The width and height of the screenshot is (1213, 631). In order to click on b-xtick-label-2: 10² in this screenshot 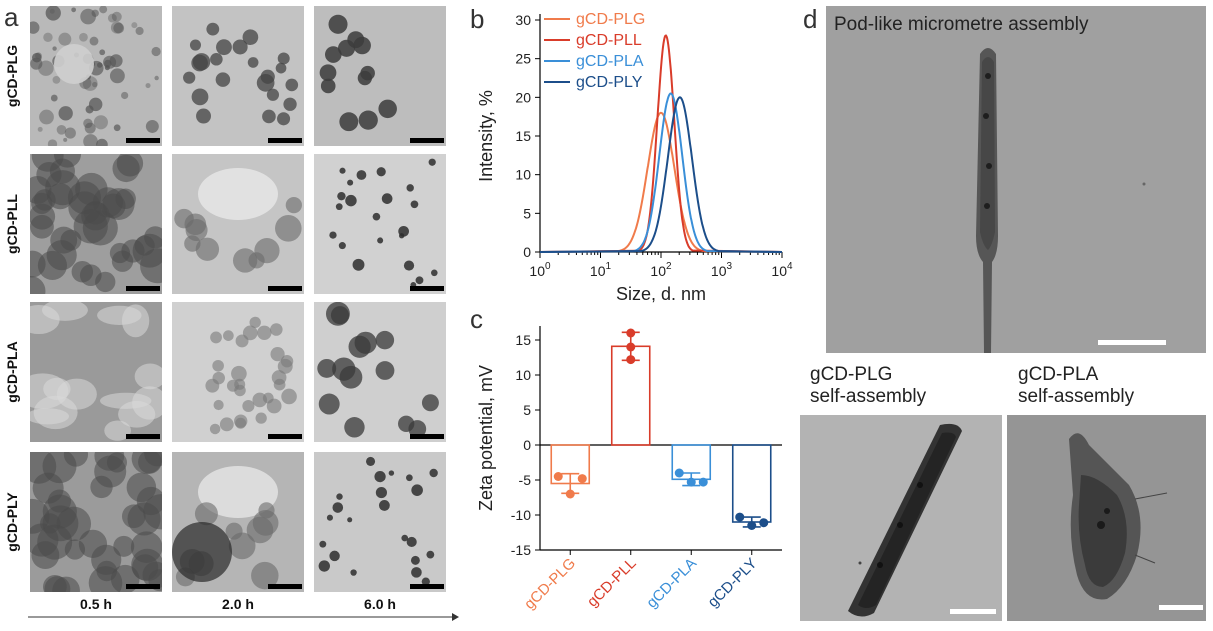, I will do `click(661, 270)`.